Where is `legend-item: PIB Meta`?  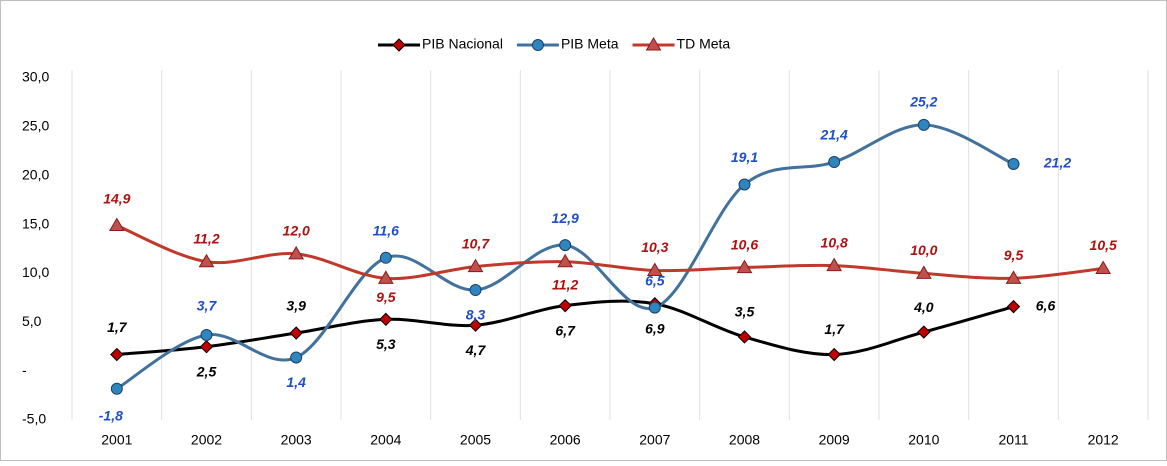
legend-item: PIB Meta is located at coordinates (567, 44).